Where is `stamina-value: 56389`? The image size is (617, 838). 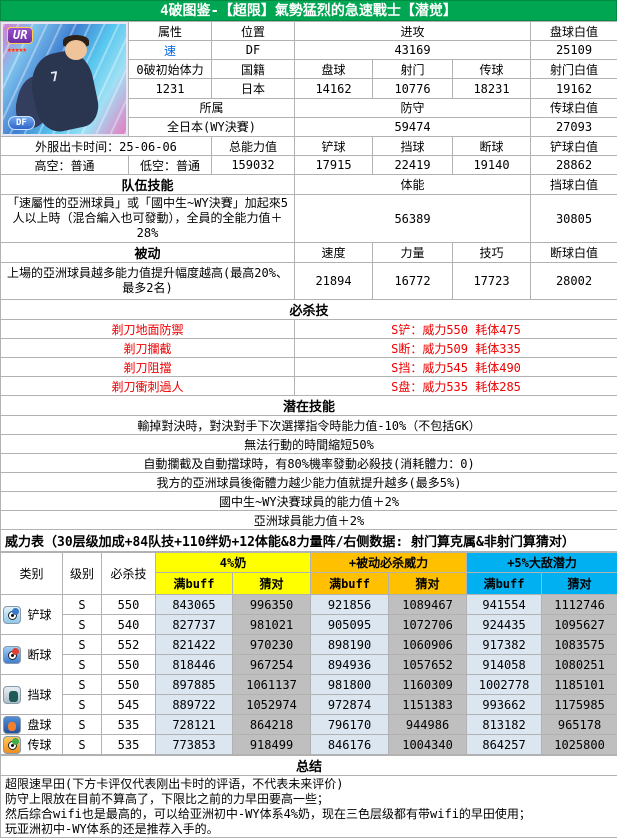 stamina-value: 56389 is located at coordinates (413, 219).